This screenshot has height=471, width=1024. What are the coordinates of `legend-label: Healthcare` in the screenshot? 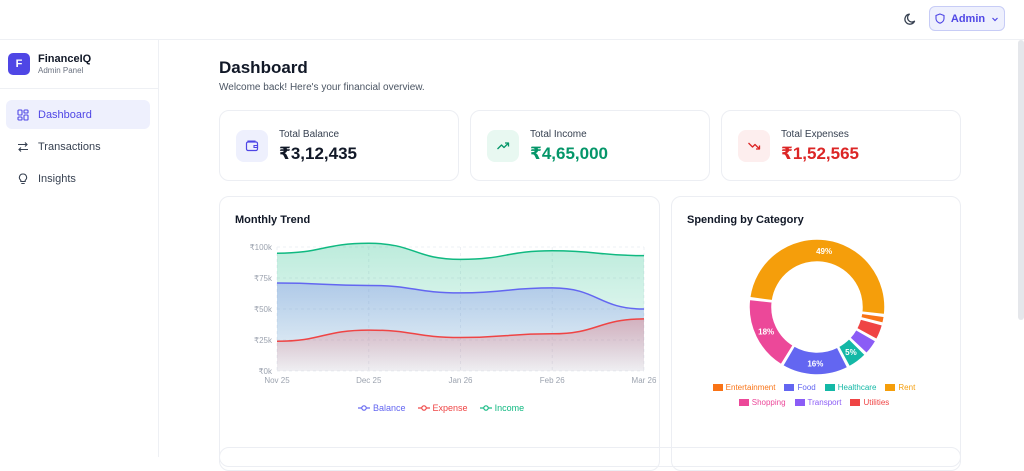 It's located at (857, 387).